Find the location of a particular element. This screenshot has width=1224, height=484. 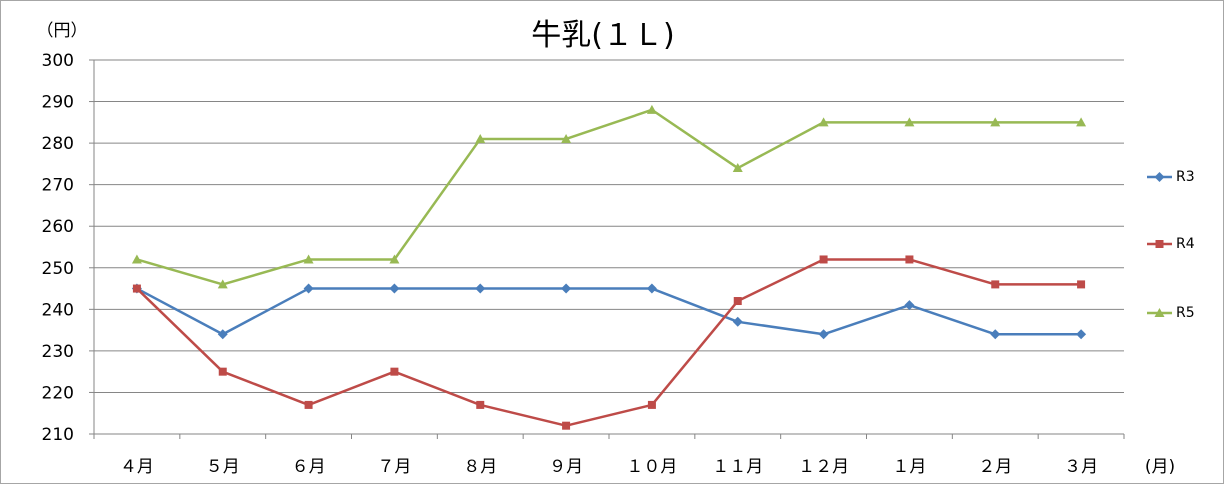

y-tick-label: 260 is located at coordinates (58, 227).